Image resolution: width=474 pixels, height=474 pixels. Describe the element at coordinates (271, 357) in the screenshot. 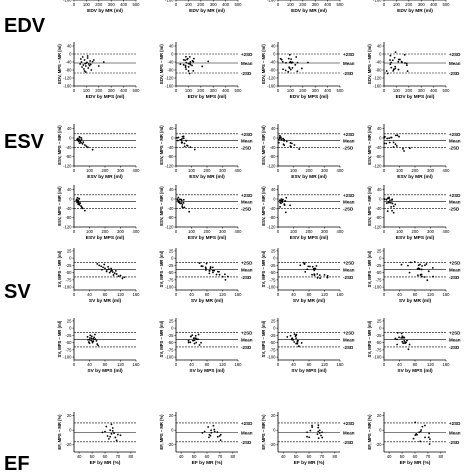

I see `y-tick-label: -100` at that location.